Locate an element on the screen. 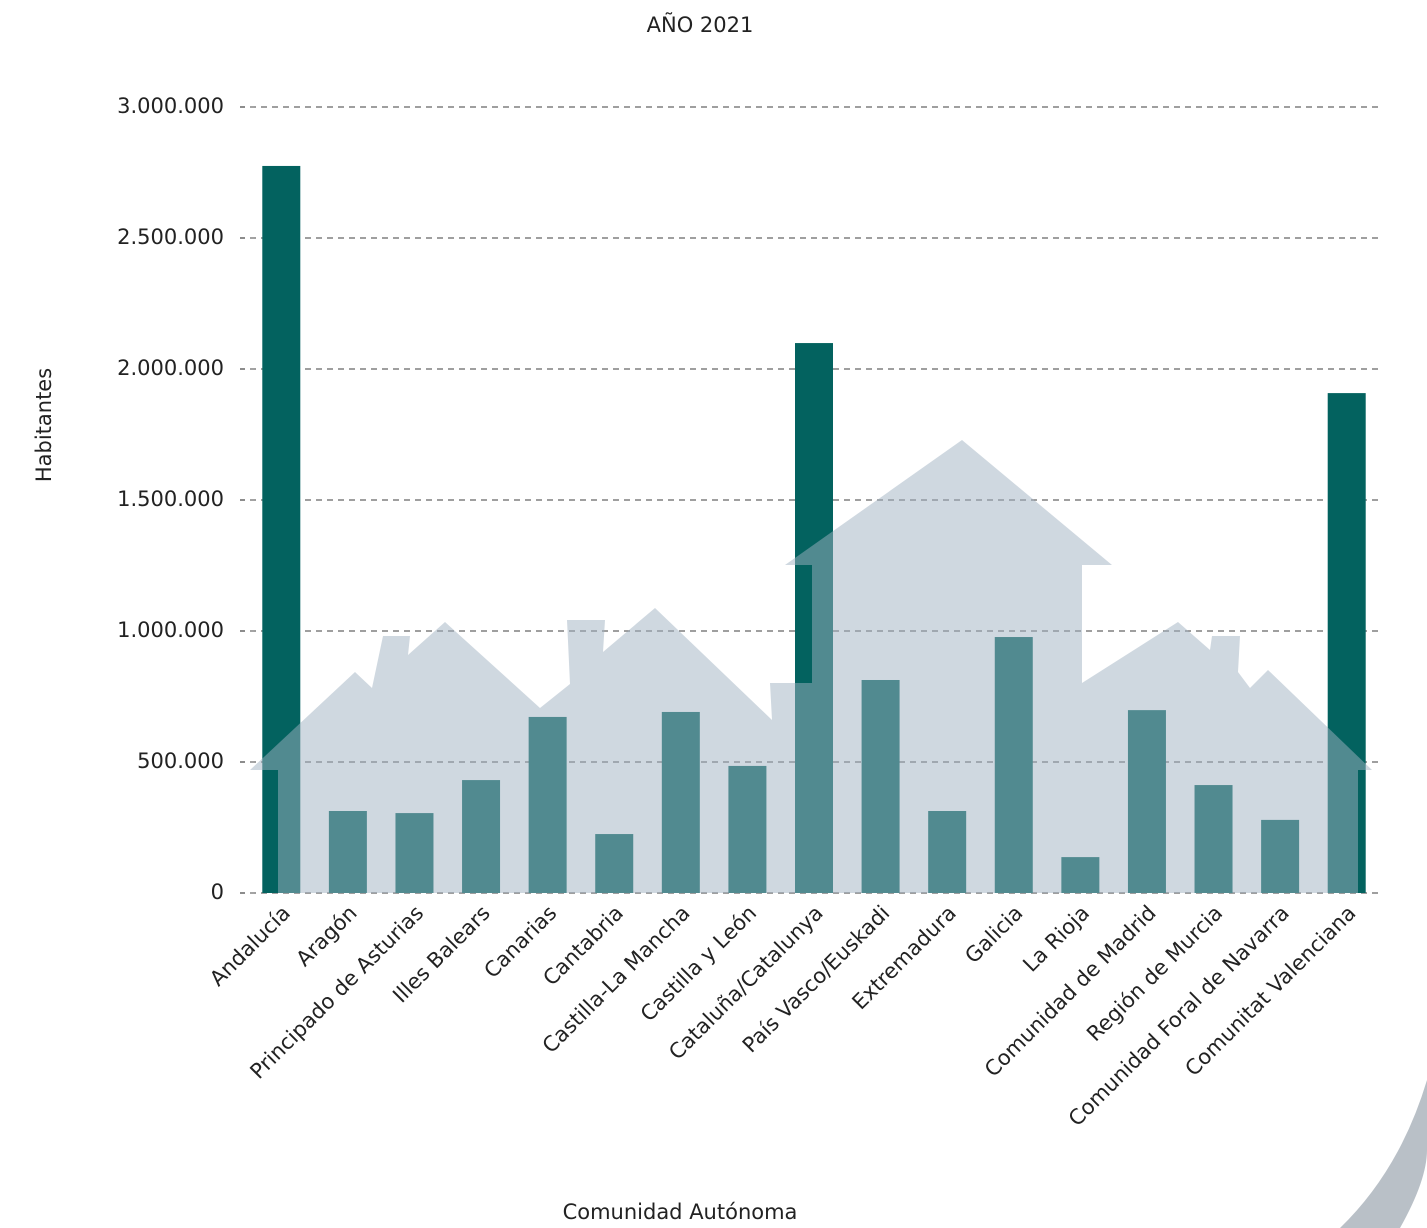 This screenshot has height=1228, width=1427. y-tick-label: 1.500.000 is located at coordinates (170, 499).